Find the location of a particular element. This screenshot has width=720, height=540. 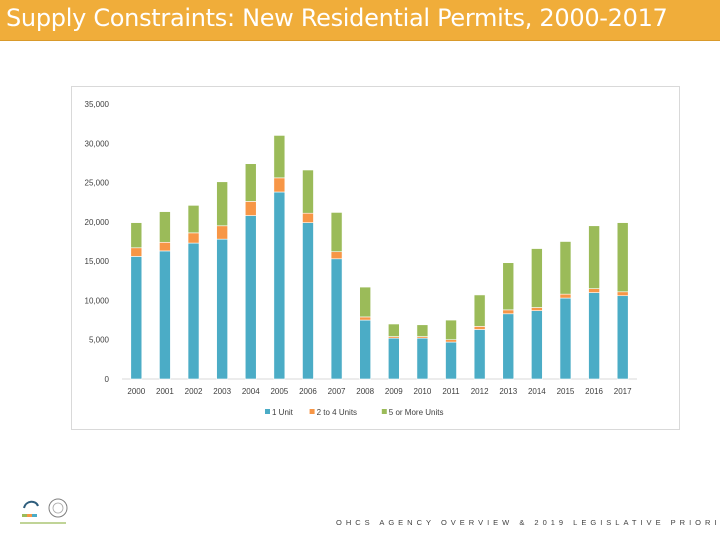

x-tick-label: 2011 is located at coordinates (451, 391).